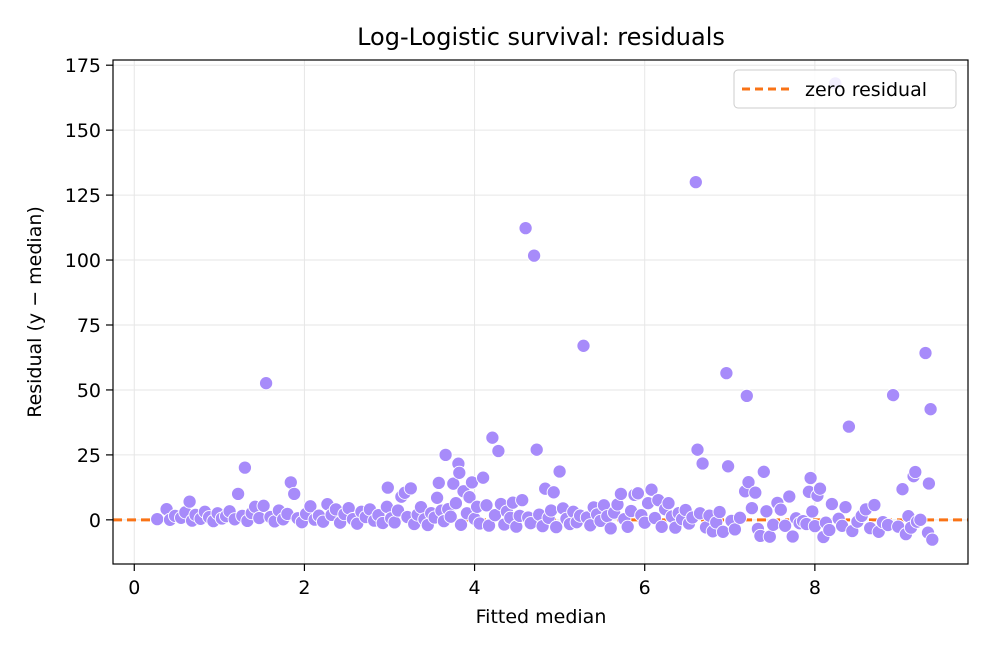 The height and width of the screenshot is (656, 992). What do you see at coordinates (815, 588) in the screenshot?
I see `x-tick-label: 8` at bounding box center [815, 588].